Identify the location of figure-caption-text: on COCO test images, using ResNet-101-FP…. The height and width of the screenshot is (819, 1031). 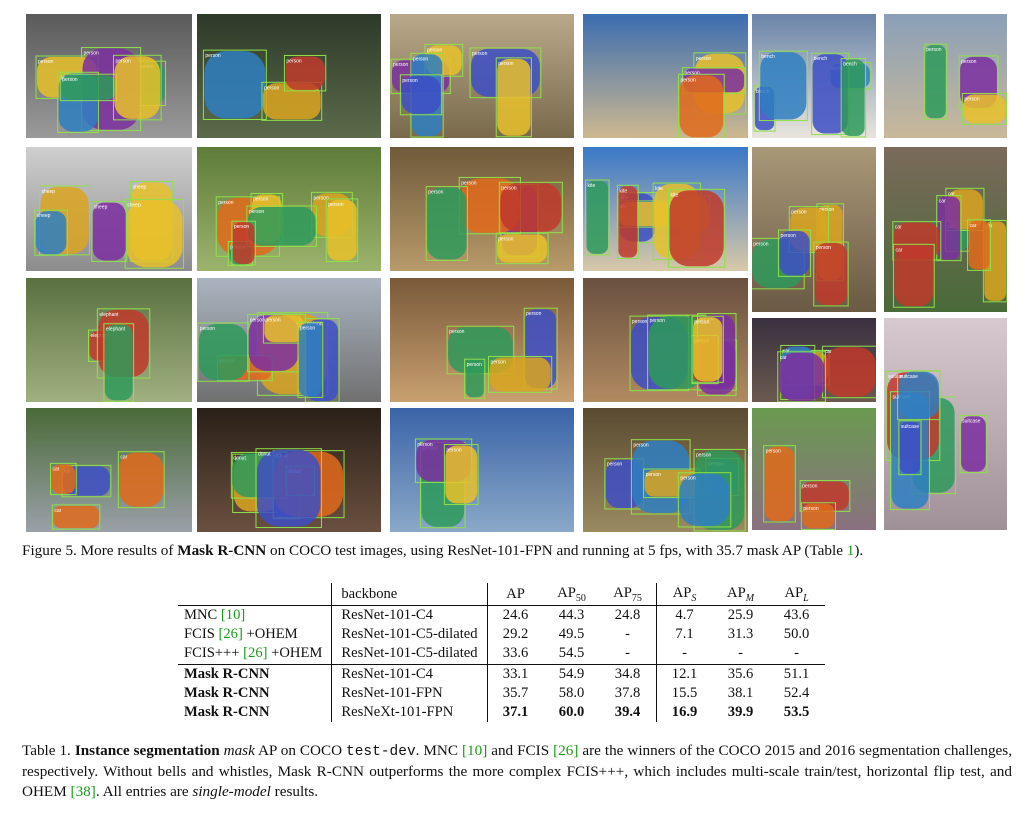
(556, 550).